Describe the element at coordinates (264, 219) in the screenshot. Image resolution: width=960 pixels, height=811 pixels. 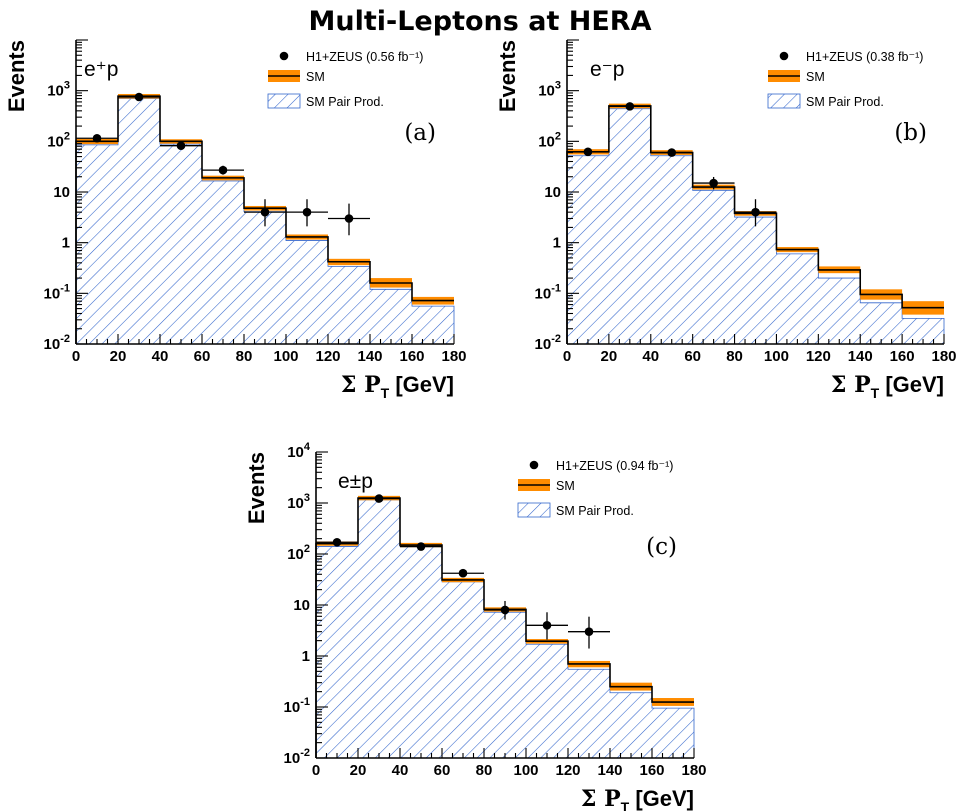
I see `sm-histogram-line` at that location.